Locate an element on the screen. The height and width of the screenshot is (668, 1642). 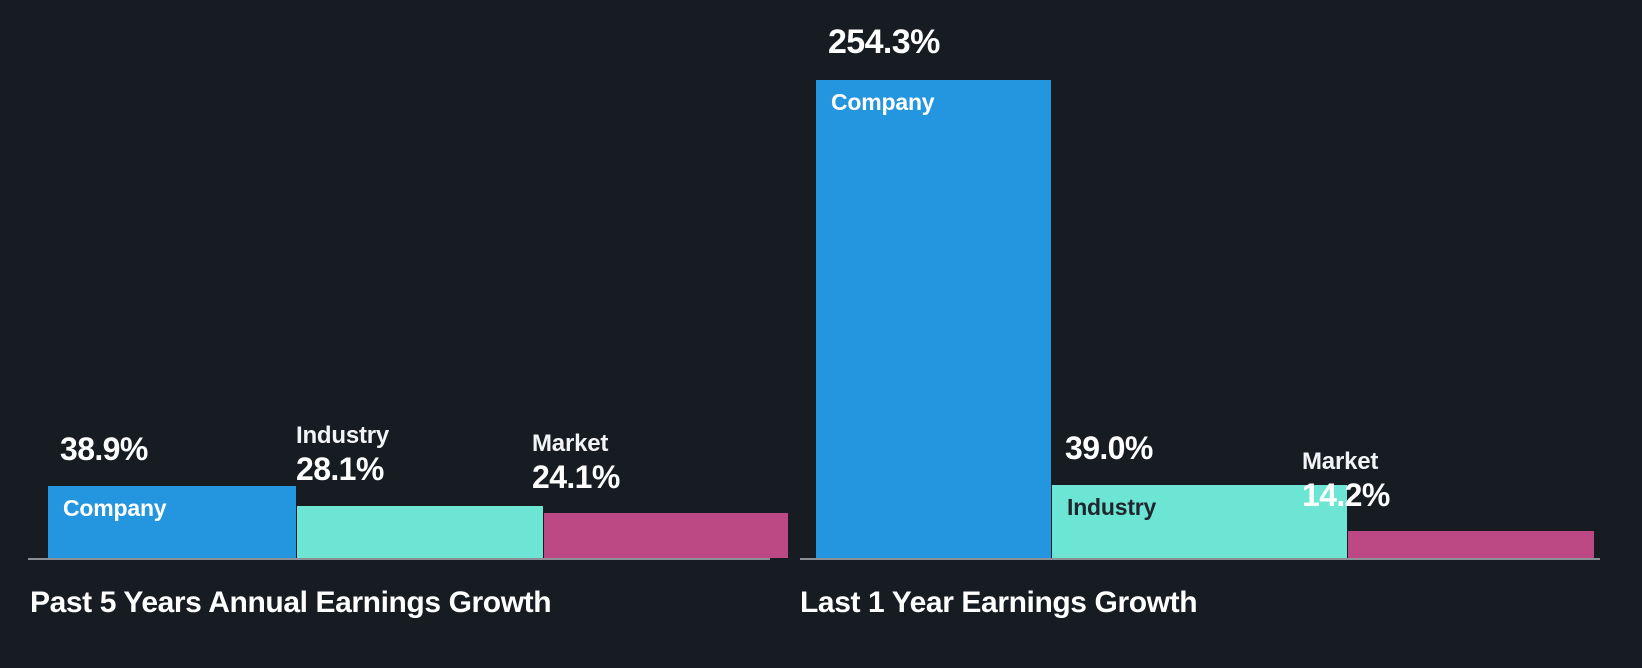
bar-company-callout: 38.9% is located at coordinates (104, 449).